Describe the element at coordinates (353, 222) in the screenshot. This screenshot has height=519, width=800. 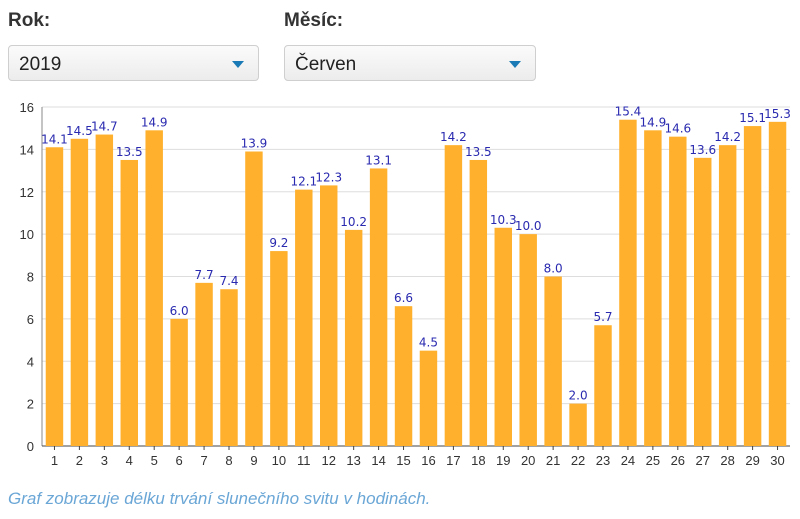
I see `data-label: 10.2` at that location.